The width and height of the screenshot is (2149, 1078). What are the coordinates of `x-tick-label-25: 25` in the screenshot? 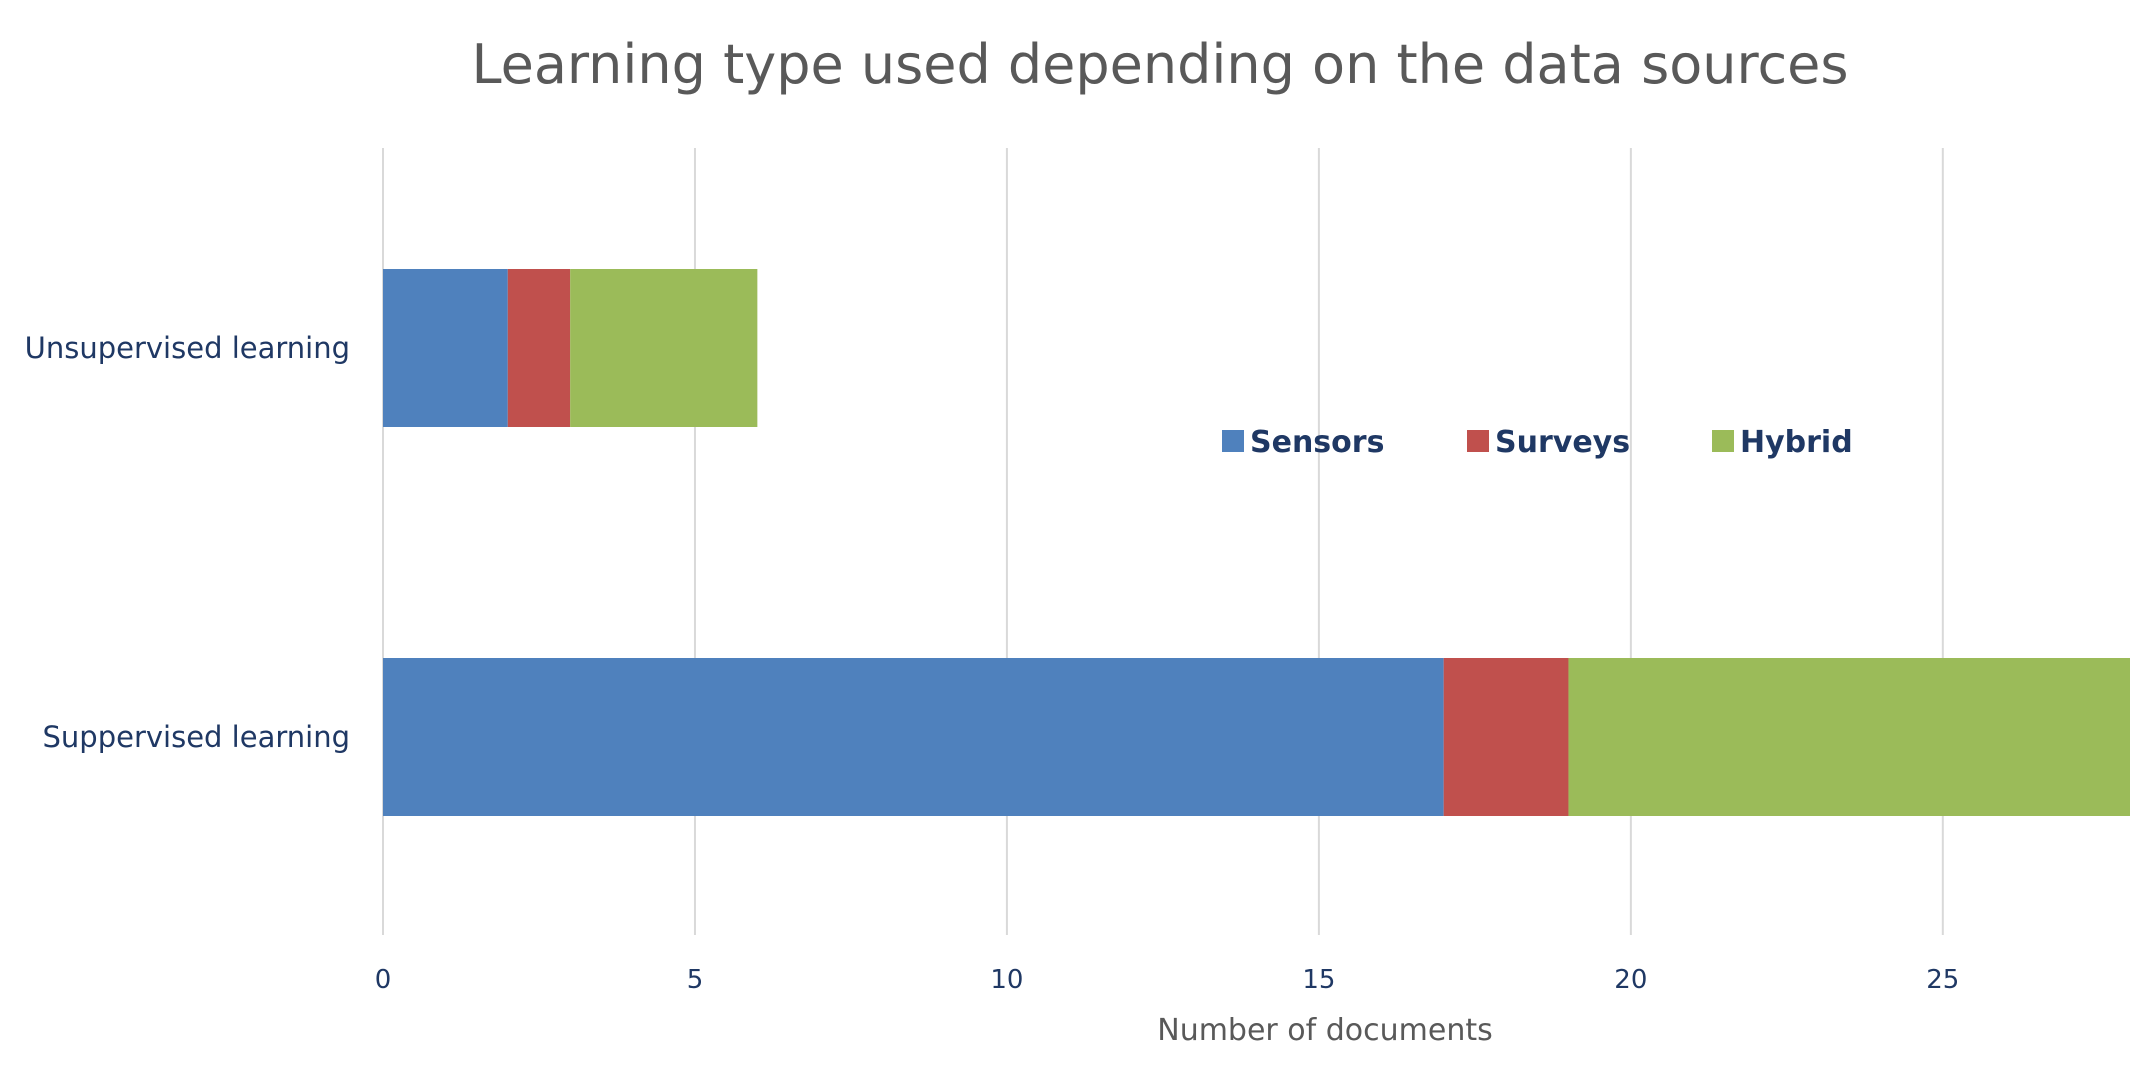 It's located at (1942, 980).